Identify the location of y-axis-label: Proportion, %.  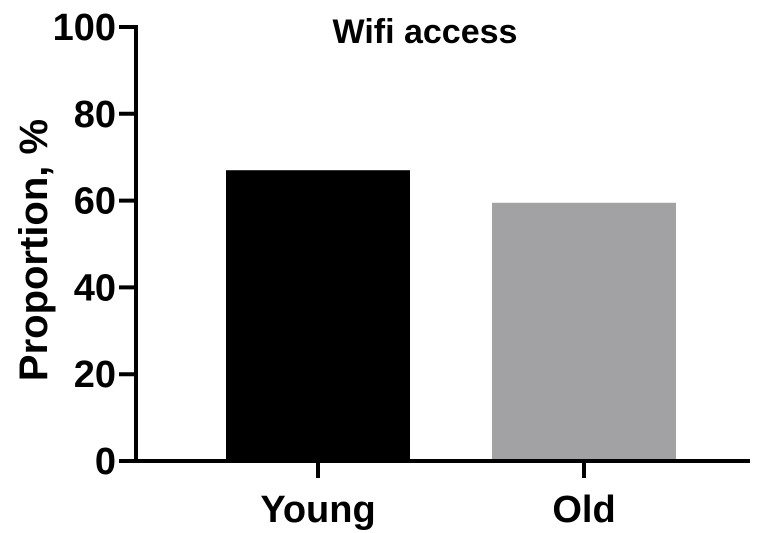
(34, 250).